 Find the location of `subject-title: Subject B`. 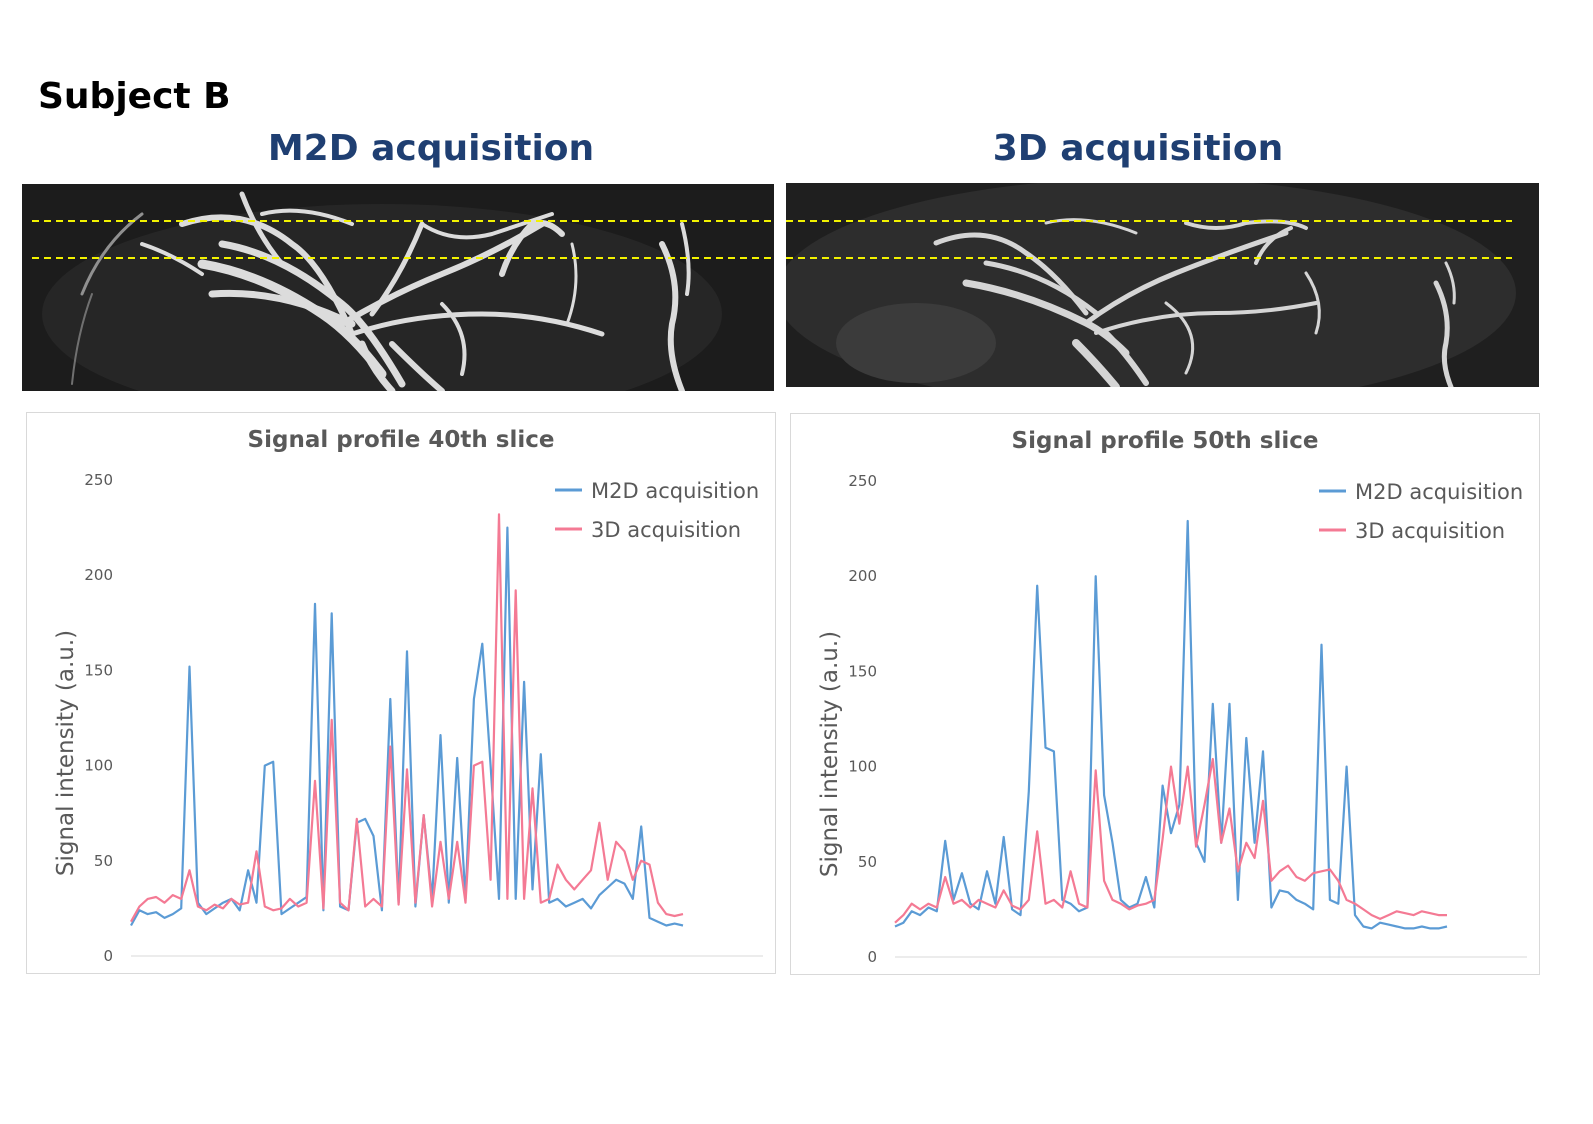

subject-title: Subject B is located at coordinates (134, 96).